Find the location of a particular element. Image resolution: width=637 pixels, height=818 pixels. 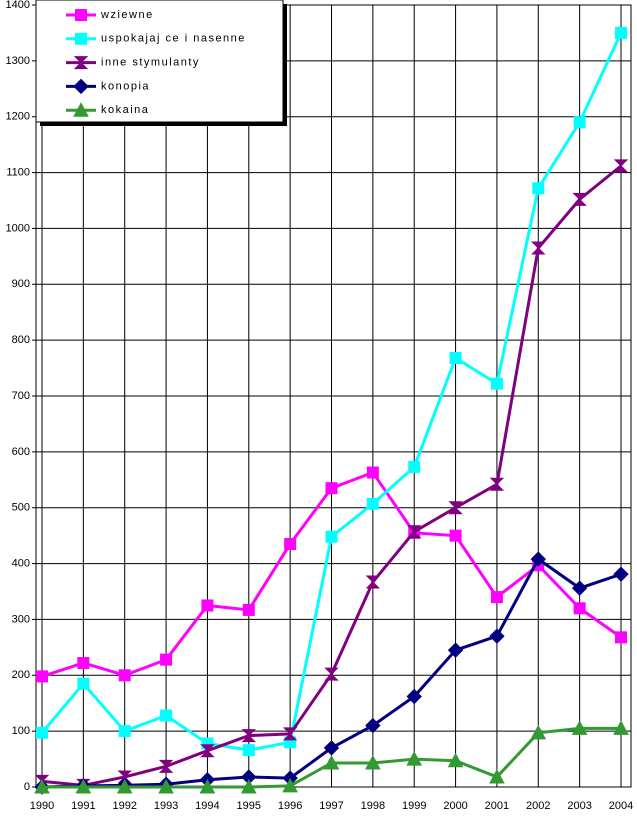

x-tick-label: 1999 is located at coordinates (414, 806).